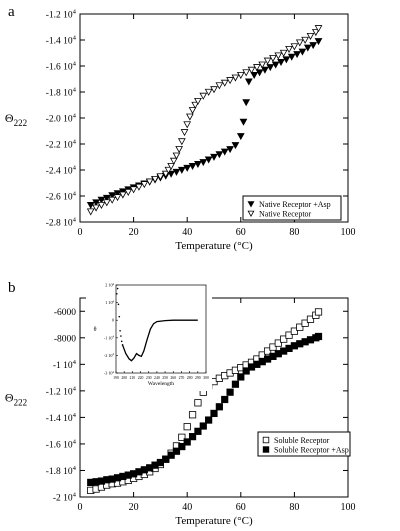 This screenshot has width=400, height=531. What do you see at coordinates (348, 507) in the screenshot?
I see `x-tick-label: 100` at bounding box center [348, 507].